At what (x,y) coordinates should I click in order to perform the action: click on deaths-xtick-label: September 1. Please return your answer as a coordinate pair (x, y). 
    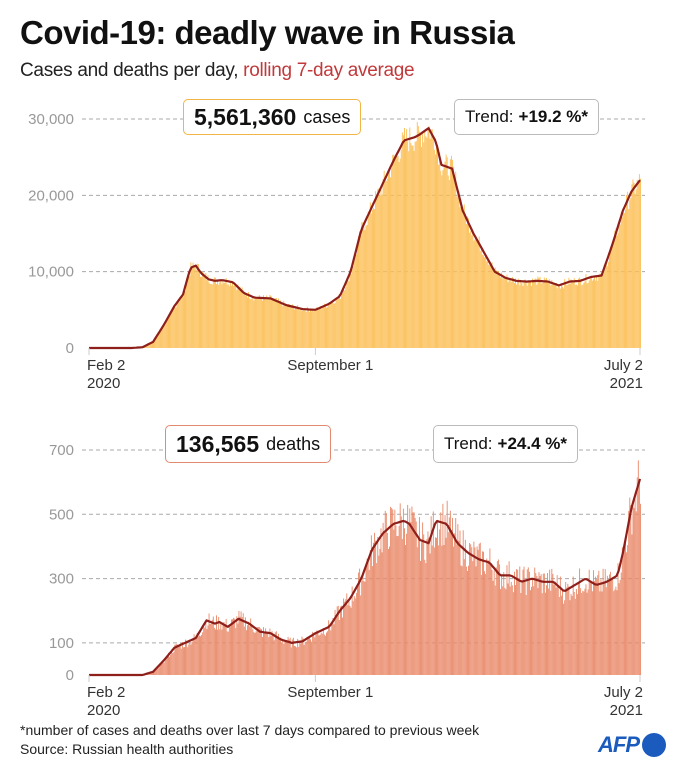
    Looking at the image, I should click on (330, 692).